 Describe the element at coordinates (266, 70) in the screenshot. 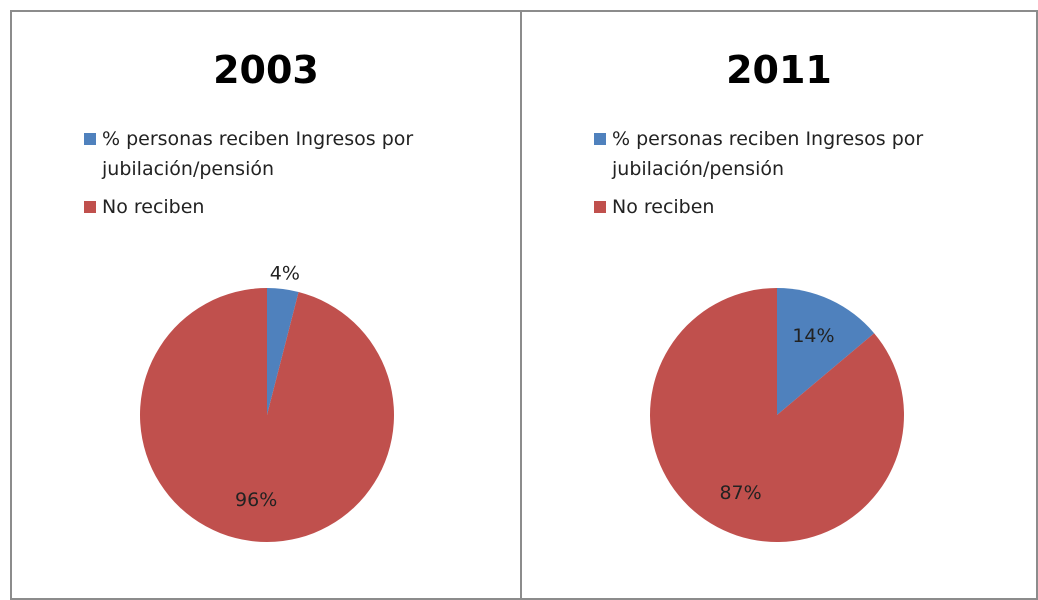

I see `chart-title: 2003` at that location.